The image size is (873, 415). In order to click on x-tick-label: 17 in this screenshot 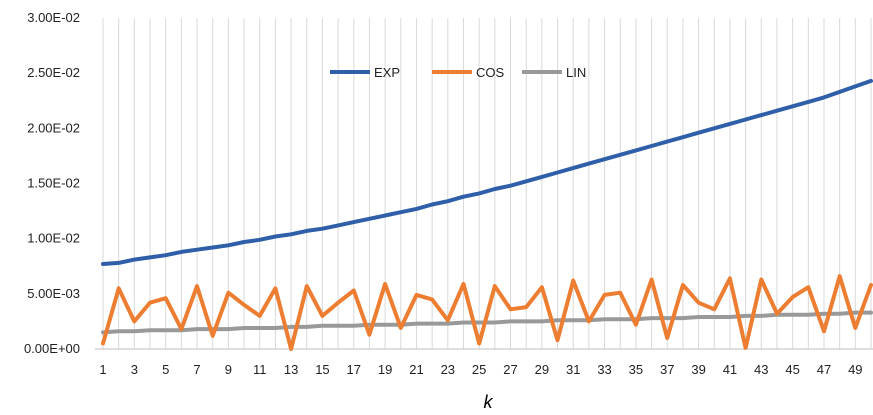, I will do `click(354, 369)`.